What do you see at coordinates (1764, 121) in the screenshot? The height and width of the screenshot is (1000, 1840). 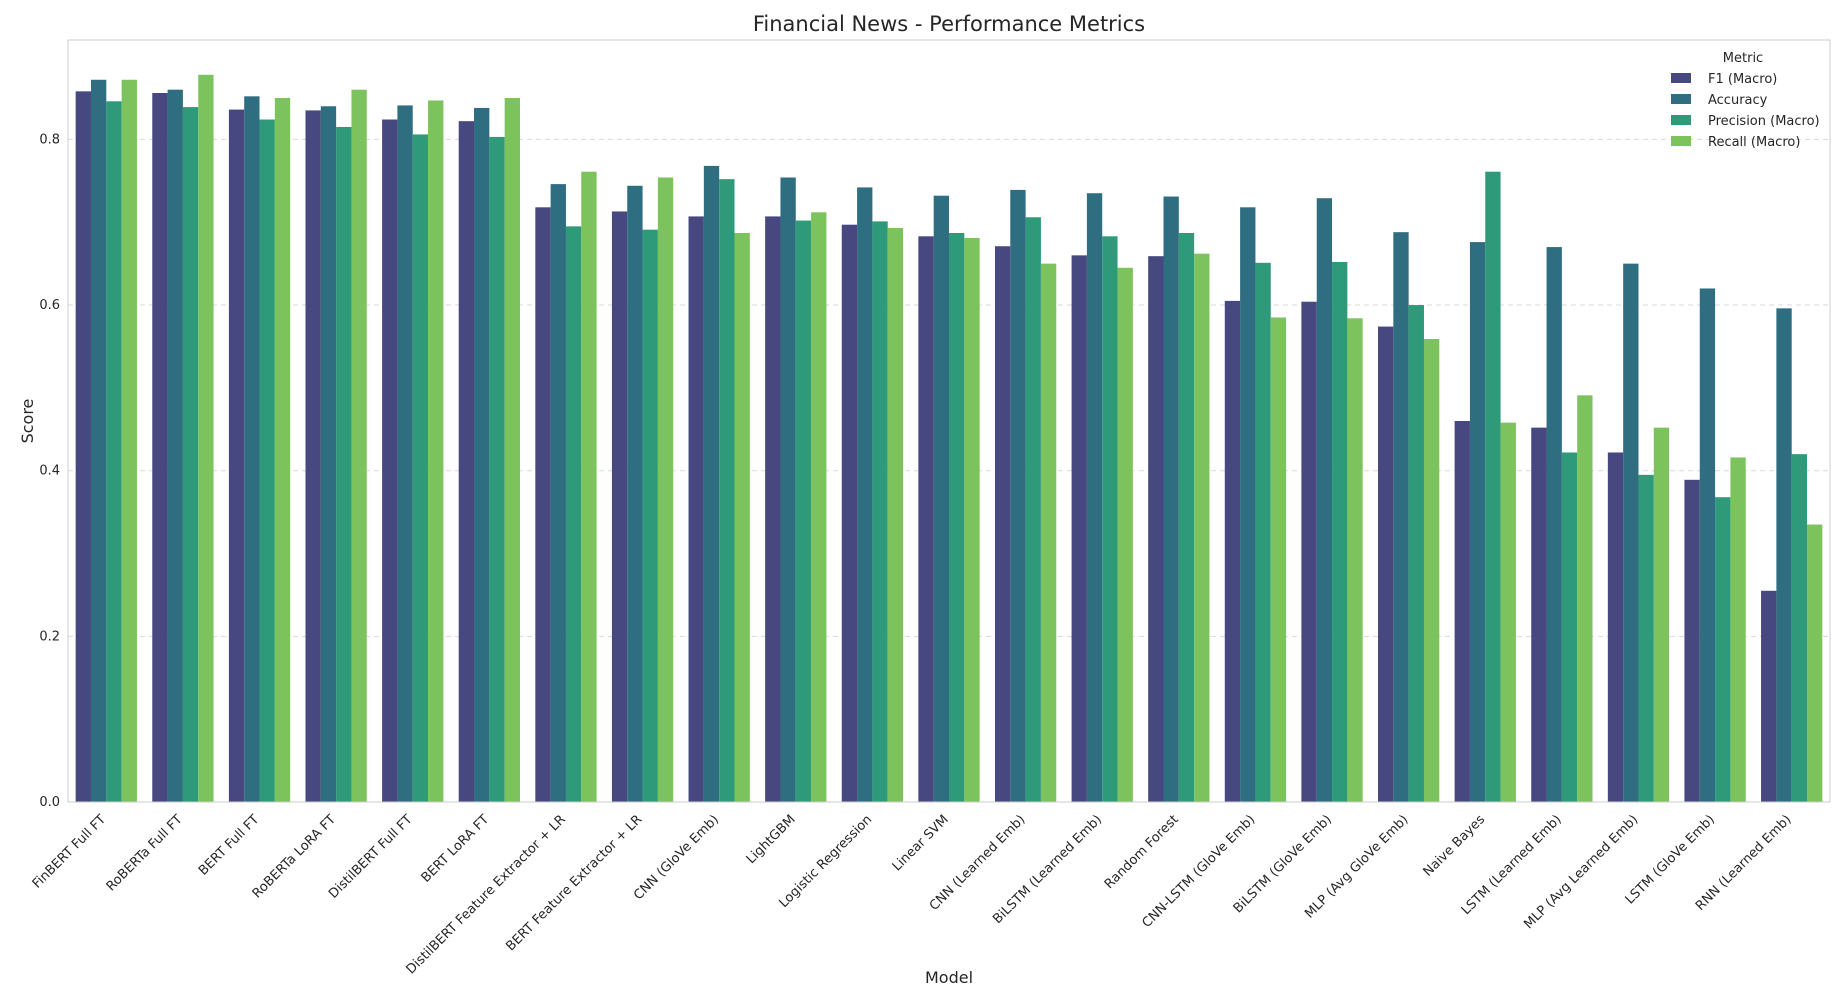 I see `legend-entry: Precision (Macro)` at bounding box center [1764, 121].